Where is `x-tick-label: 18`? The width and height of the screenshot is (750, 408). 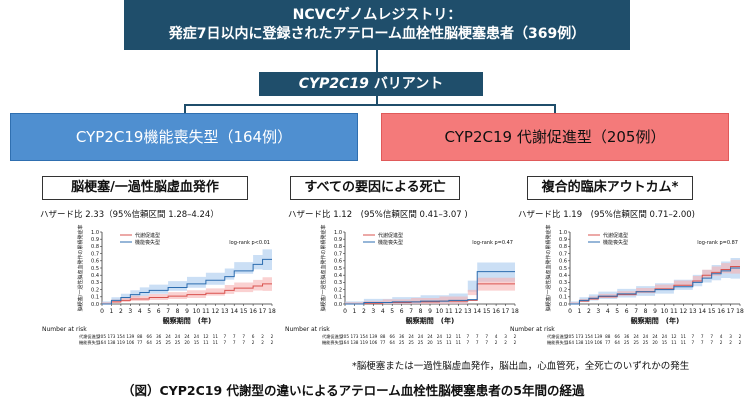 x-tick-label: 18 is located at coordinates (272, 311).